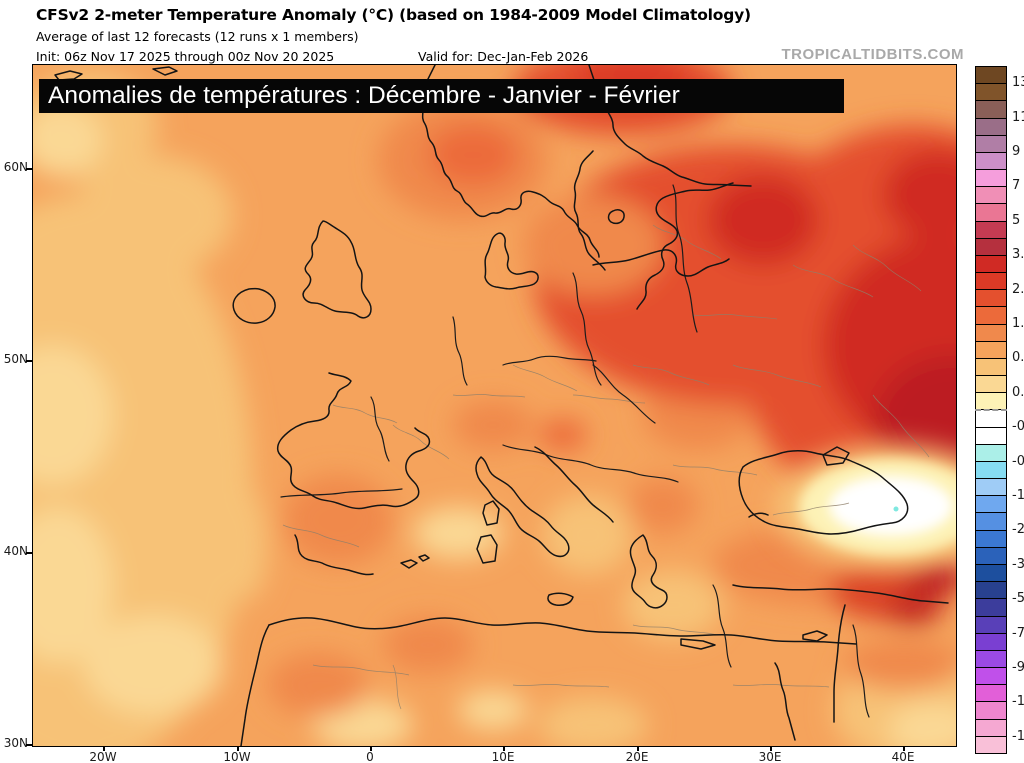  What do you see at coordinates (1018, 564) in the screenshot?
I see `colorbar-tick-label: -3.5` at bounding box center [1018, 564].